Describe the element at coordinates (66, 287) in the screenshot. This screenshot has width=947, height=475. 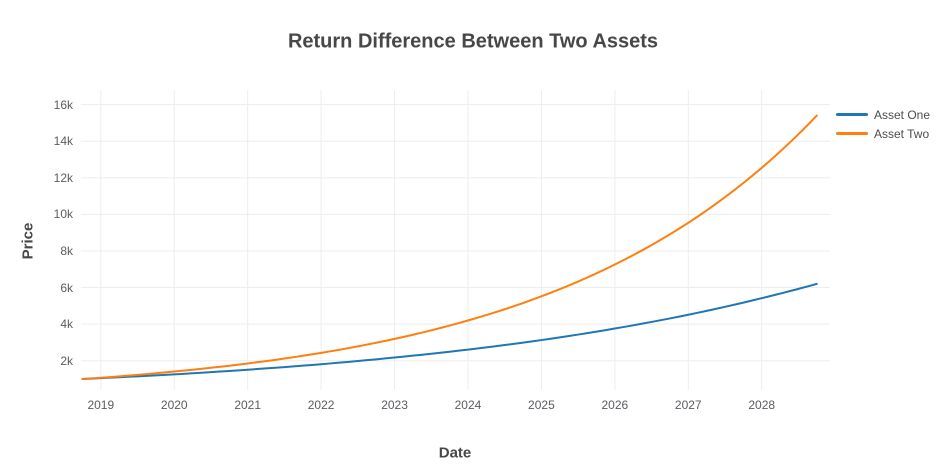
I see `y-tick-label: 6k` at that location.